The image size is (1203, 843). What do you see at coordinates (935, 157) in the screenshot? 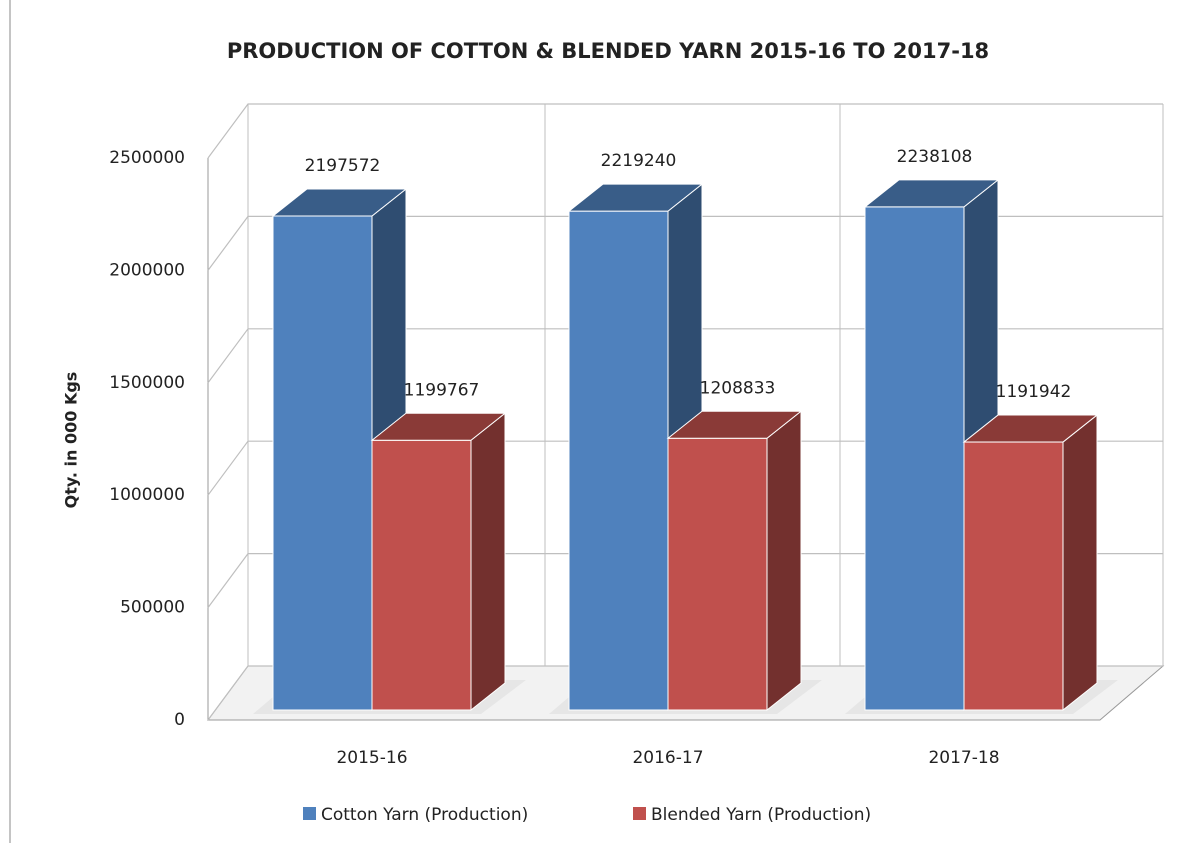
I see `data-label: 2238108` at bounding box center [935, 157].